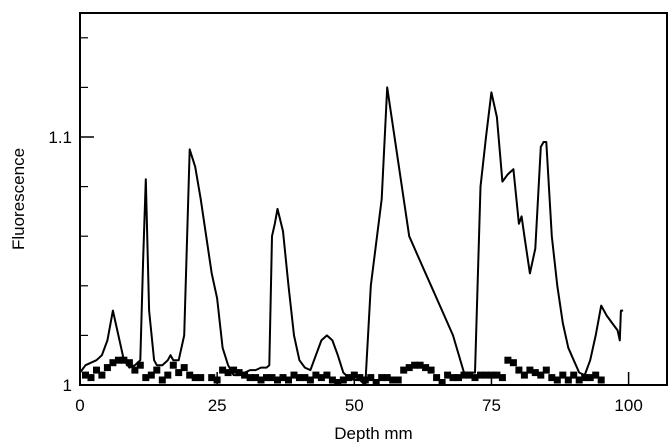  Describe the element at coordinates (217, 405) in the screenshot. I see `x-tick-label: 25` at that location.